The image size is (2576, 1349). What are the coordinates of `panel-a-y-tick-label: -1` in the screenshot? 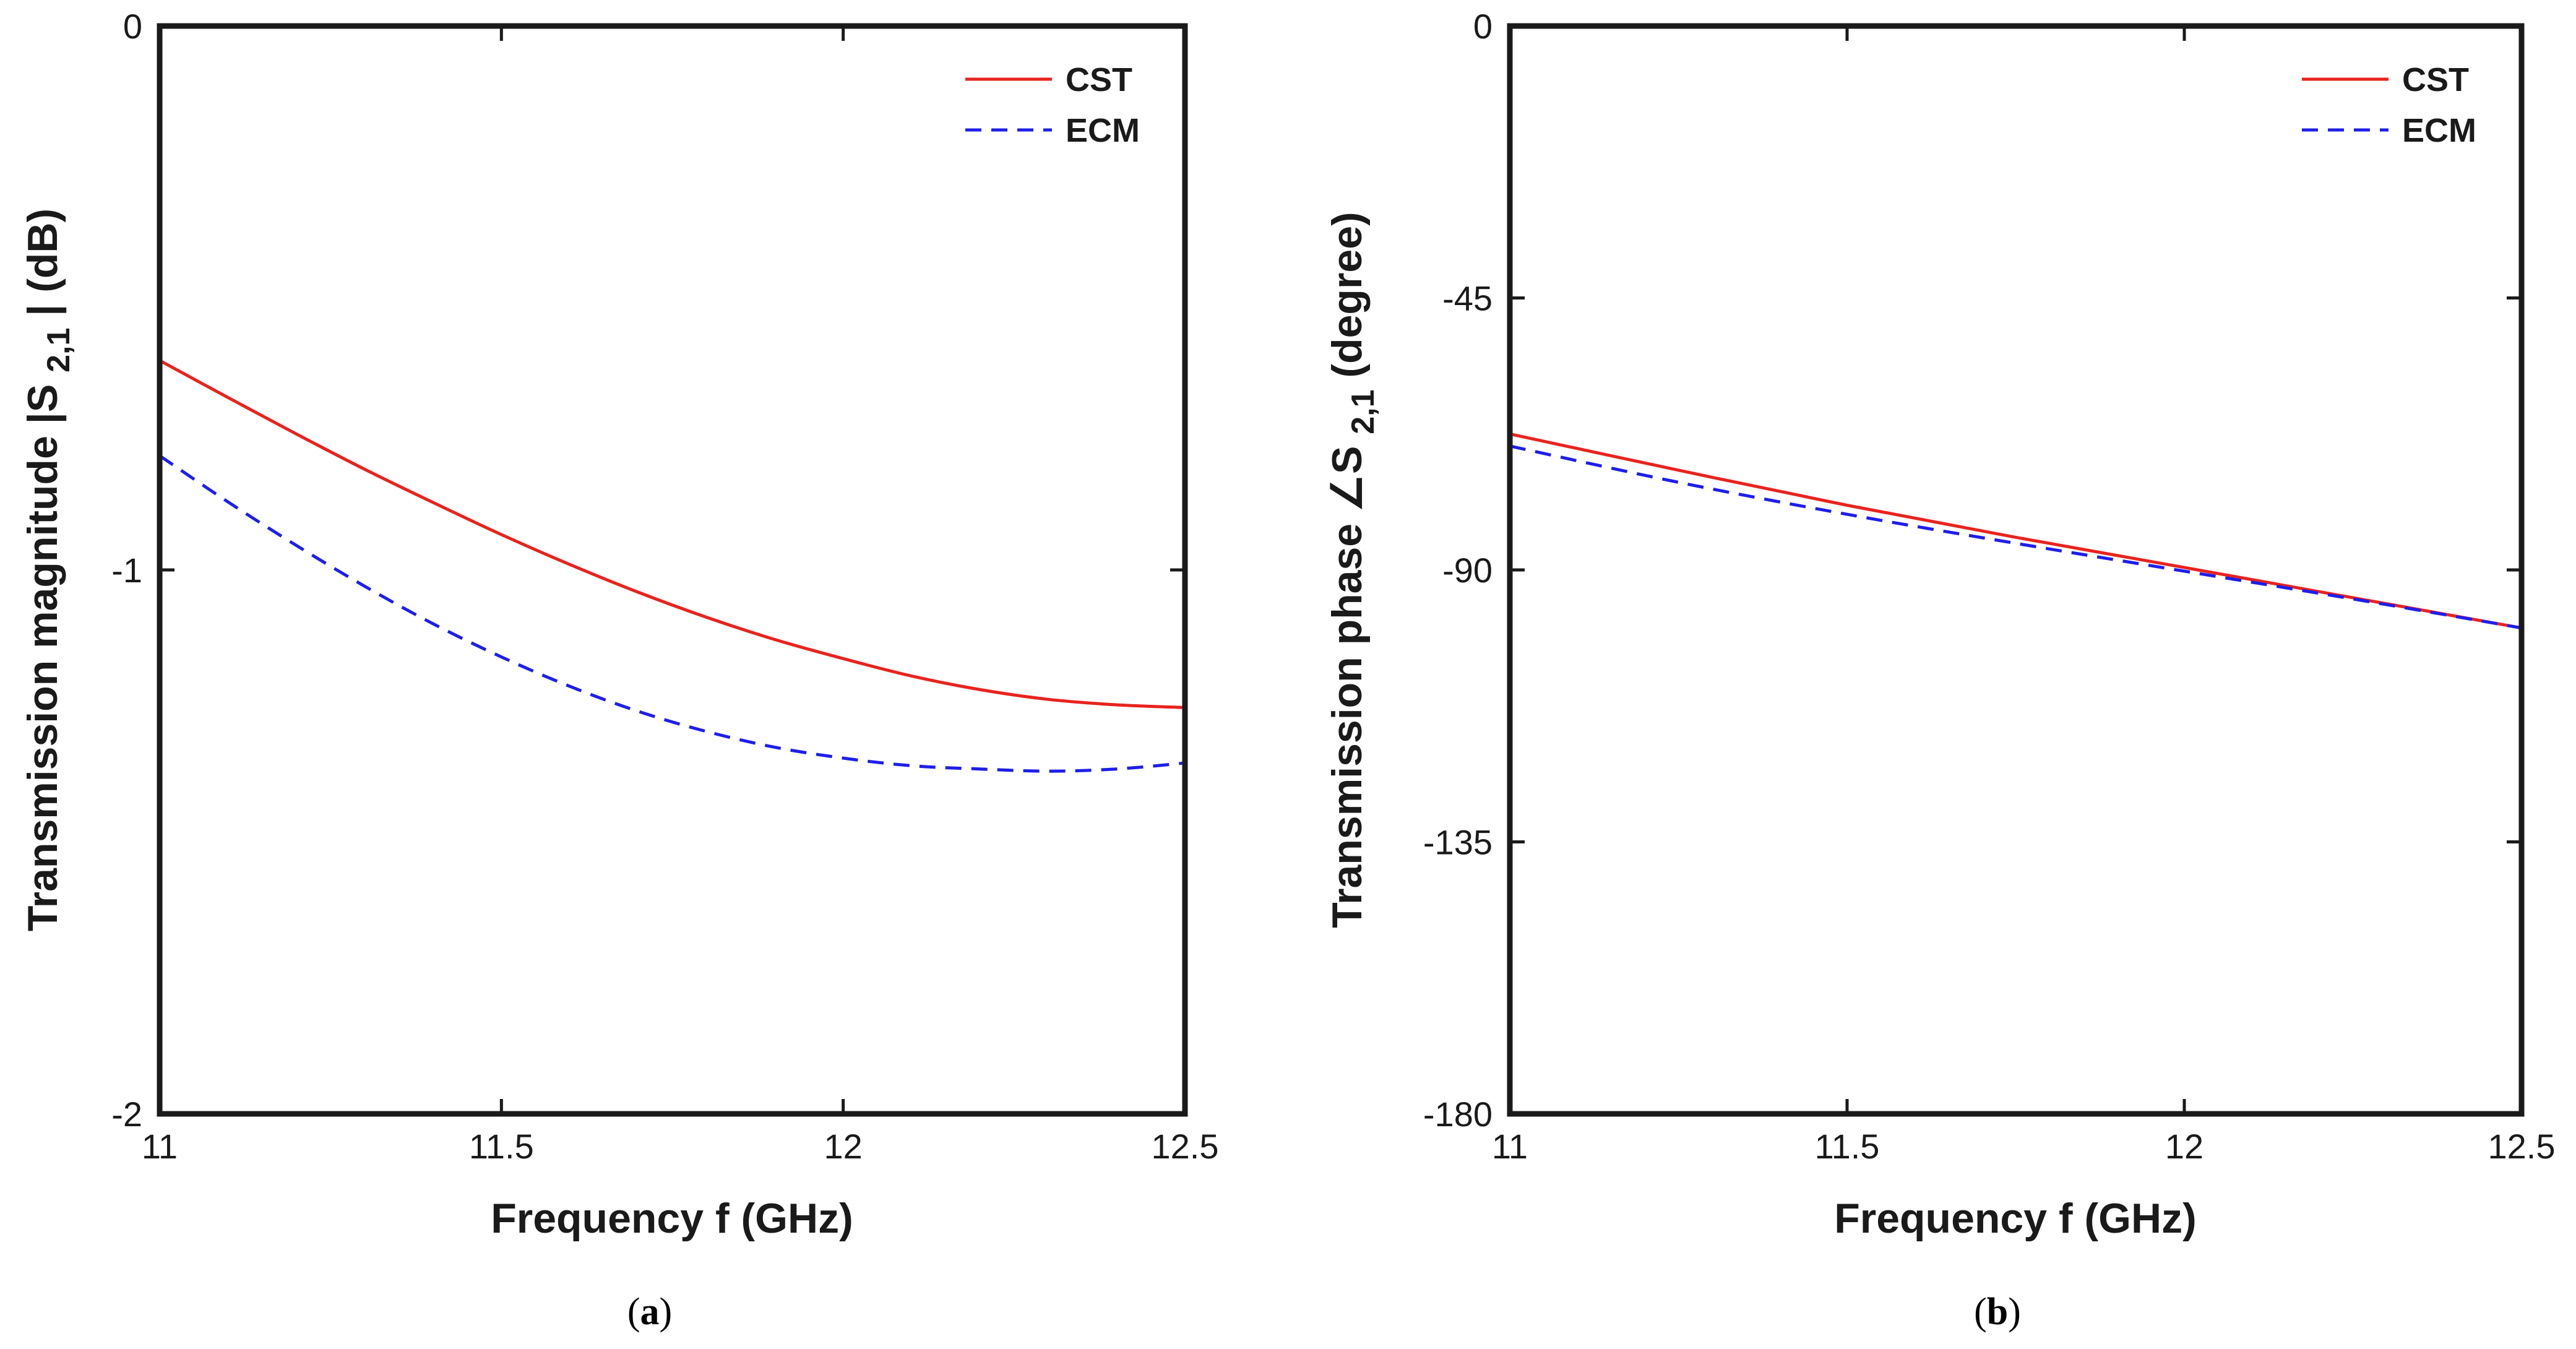 It's located at (126, 570).